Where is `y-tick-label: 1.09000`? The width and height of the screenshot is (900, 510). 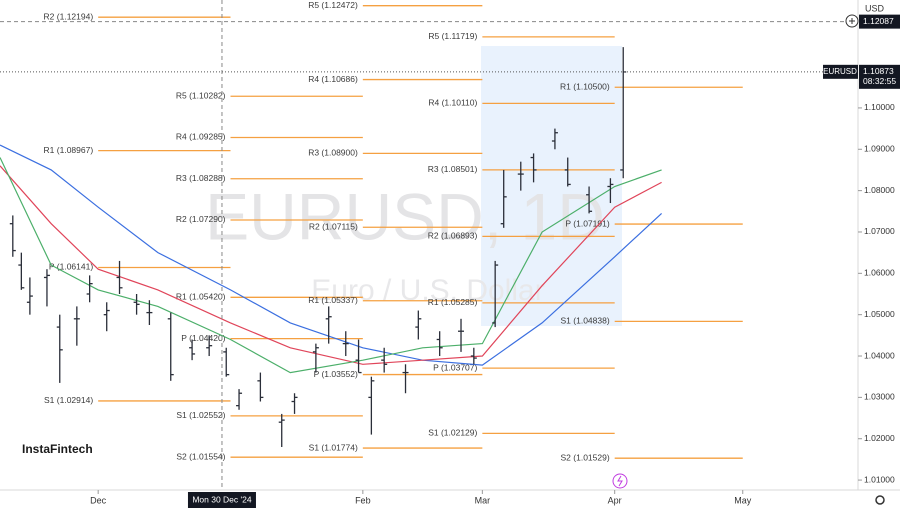 y-tick-label: 1.09000 is located at coordinates (879, 149).